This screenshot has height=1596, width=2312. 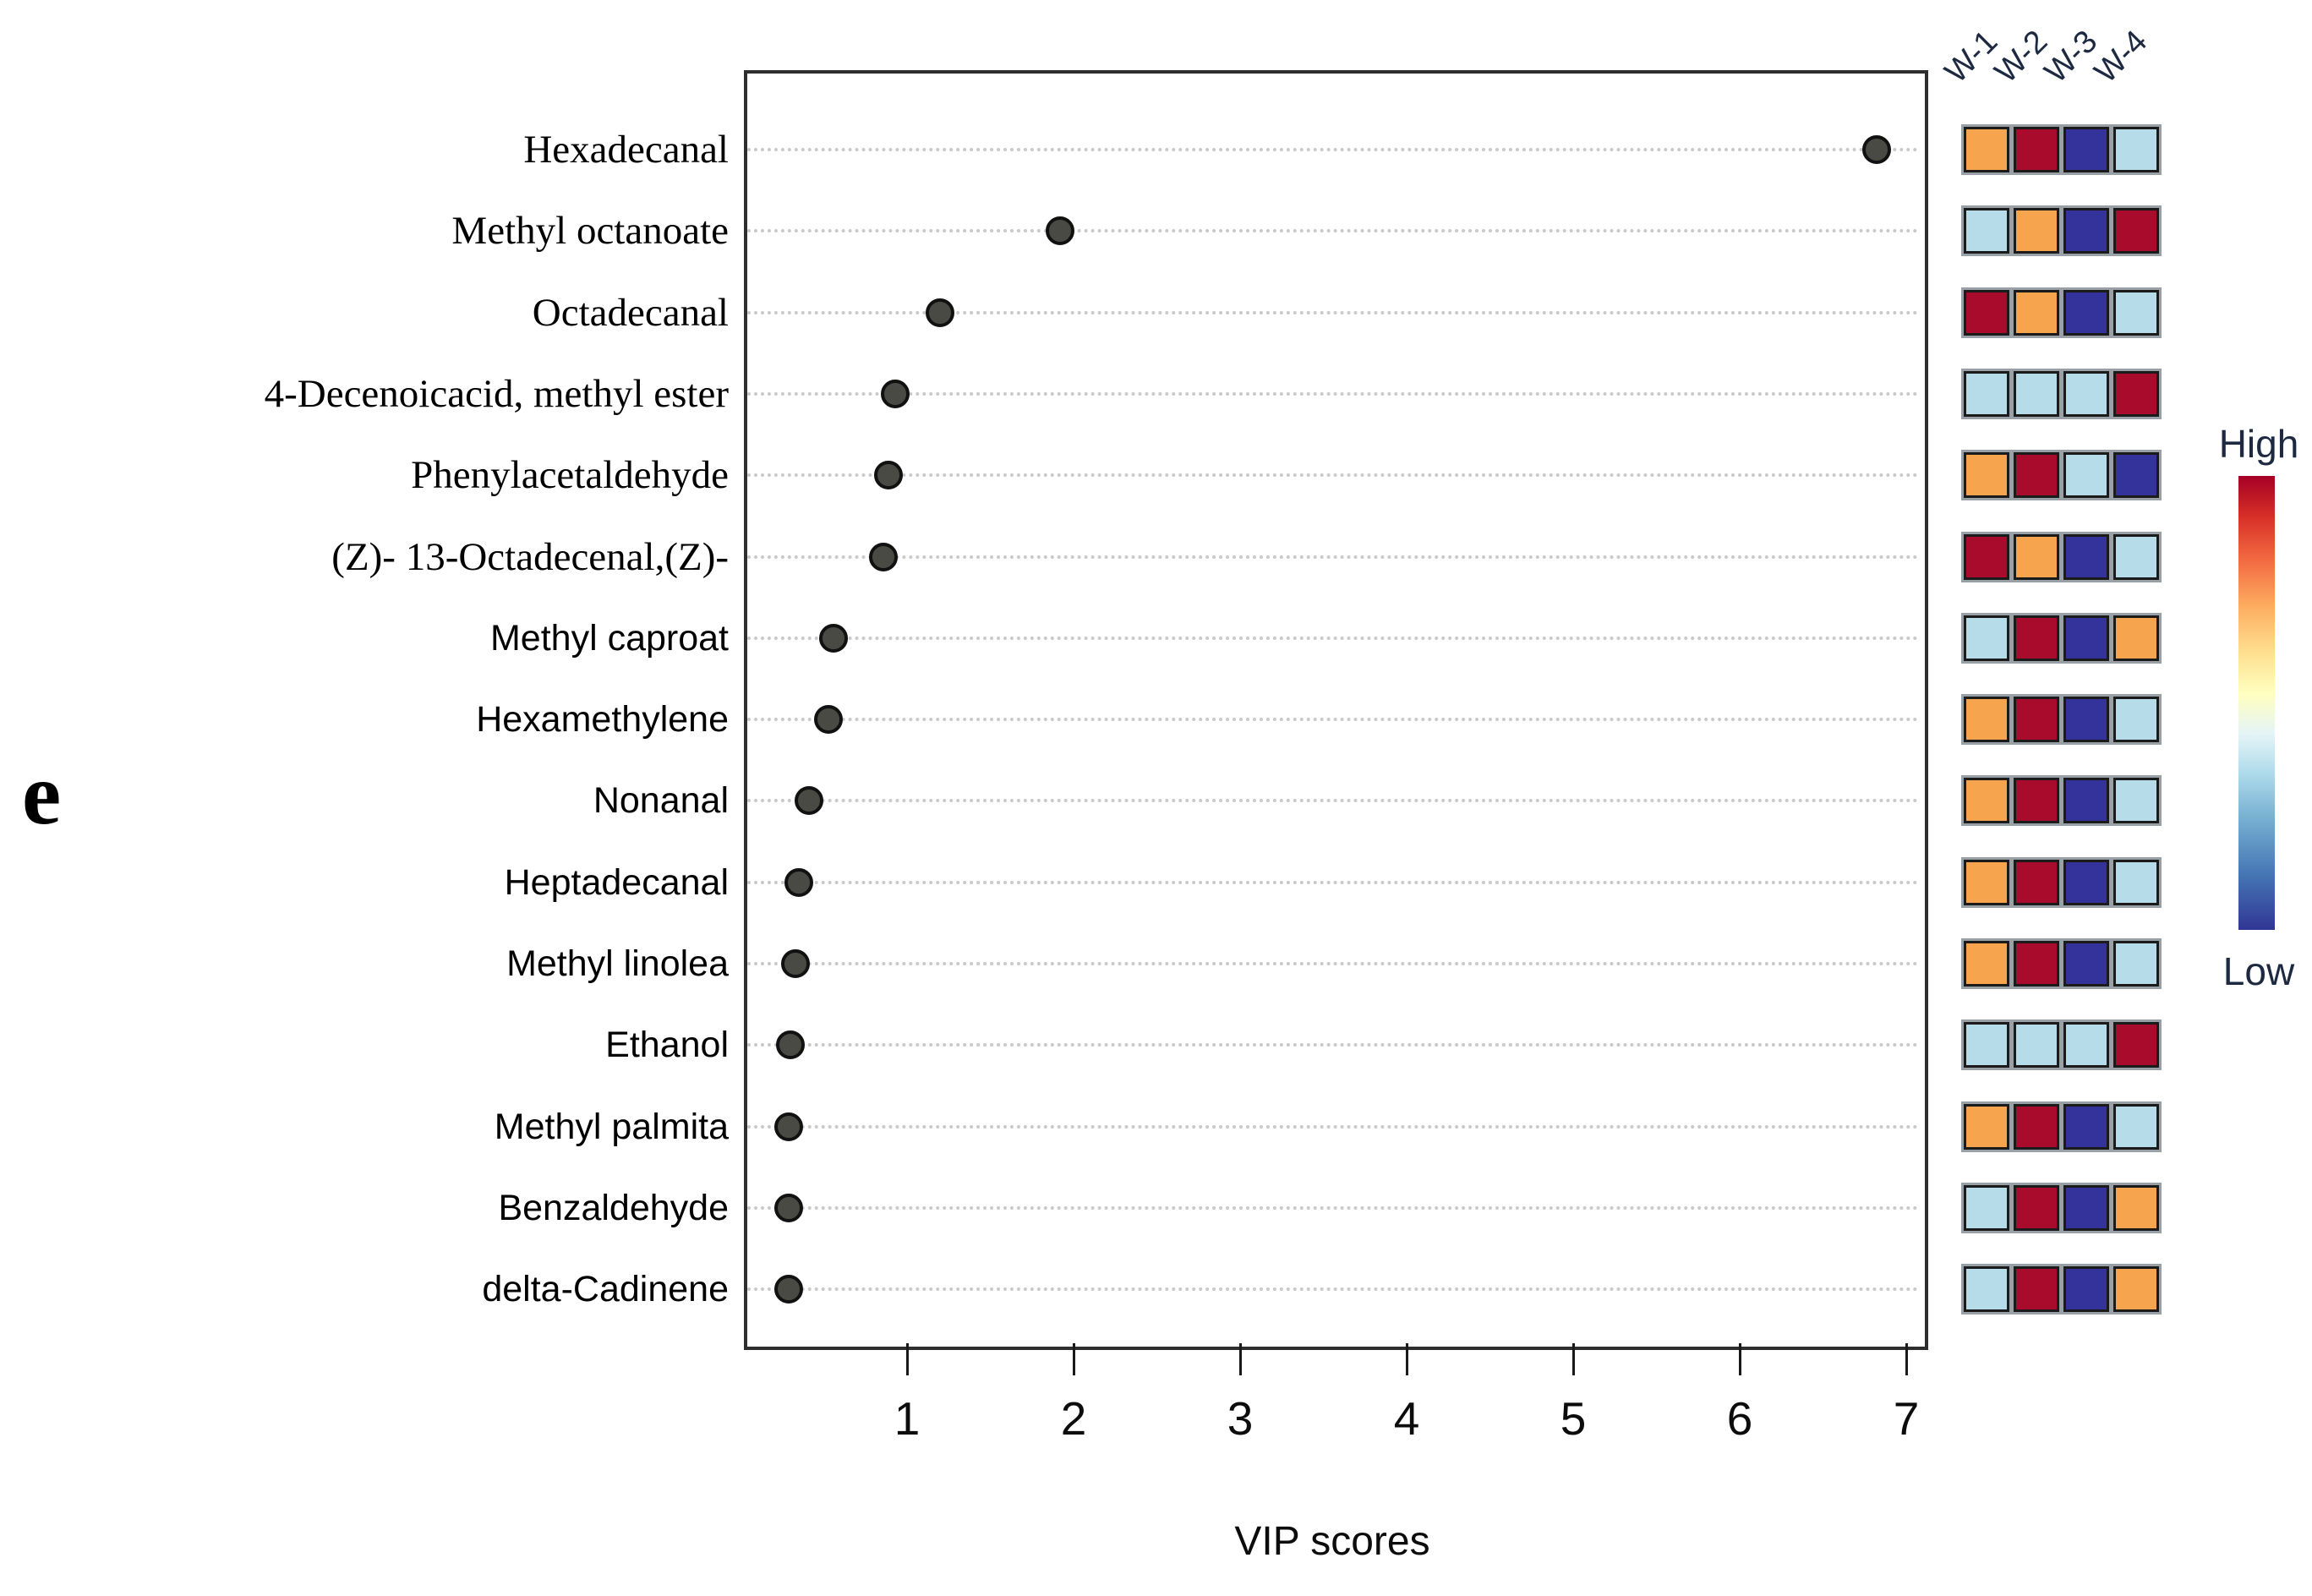 I want to click on y-axis-label: Methyl linolea, so click(x=617, y=963).